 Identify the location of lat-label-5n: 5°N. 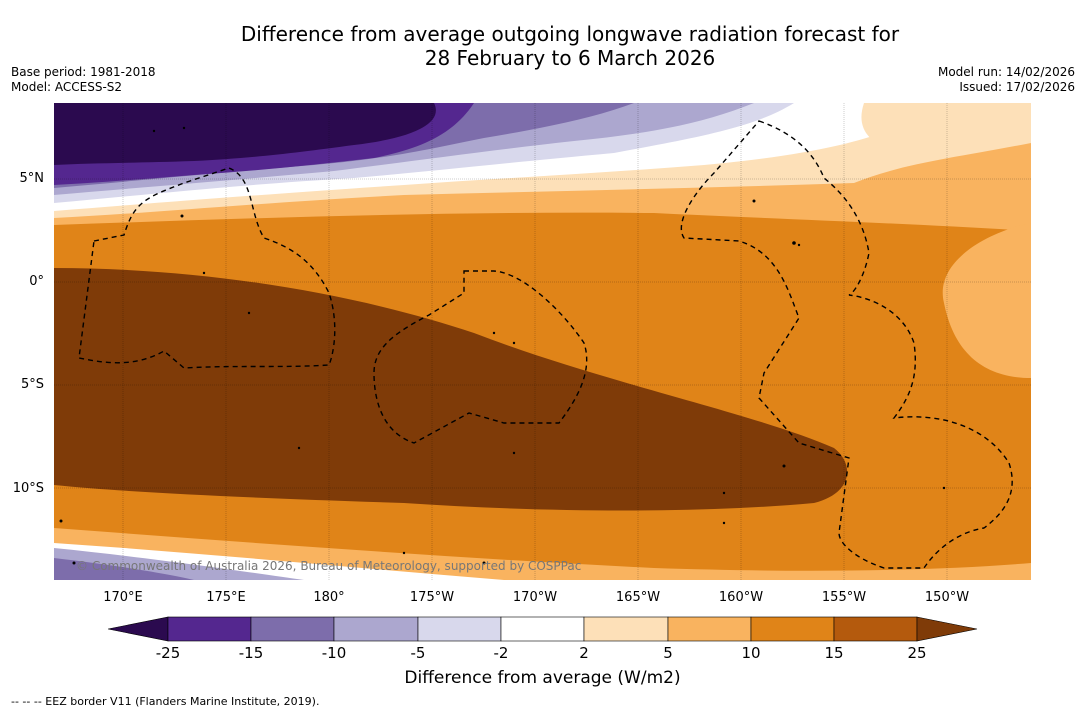
(32, 178).